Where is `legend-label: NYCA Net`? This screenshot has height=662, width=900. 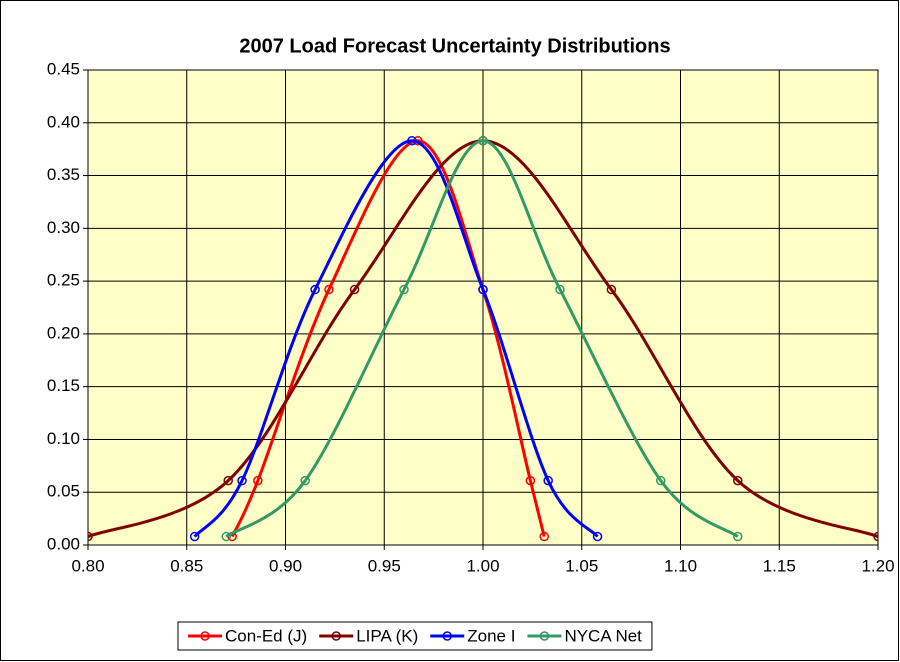
legend-label: NYCA Net is located at coordinates (603, 635).